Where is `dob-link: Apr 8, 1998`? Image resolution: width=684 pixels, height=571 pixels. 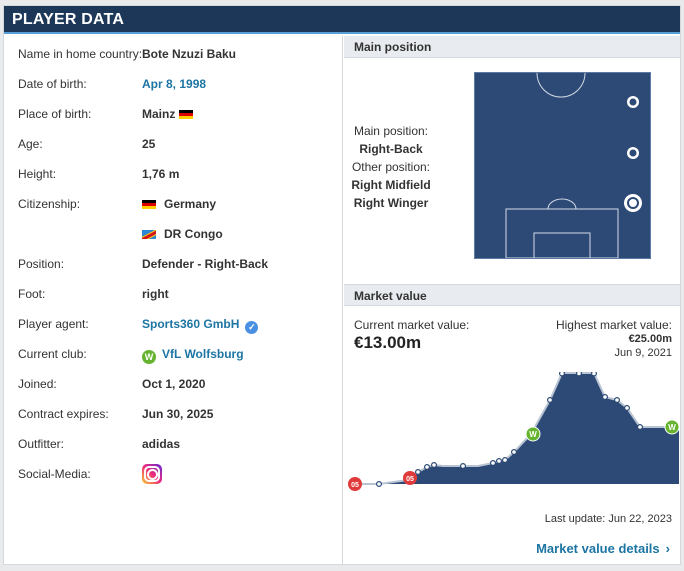 dob-link: Apr 8, 1998 is located at coordinates (174, 84).